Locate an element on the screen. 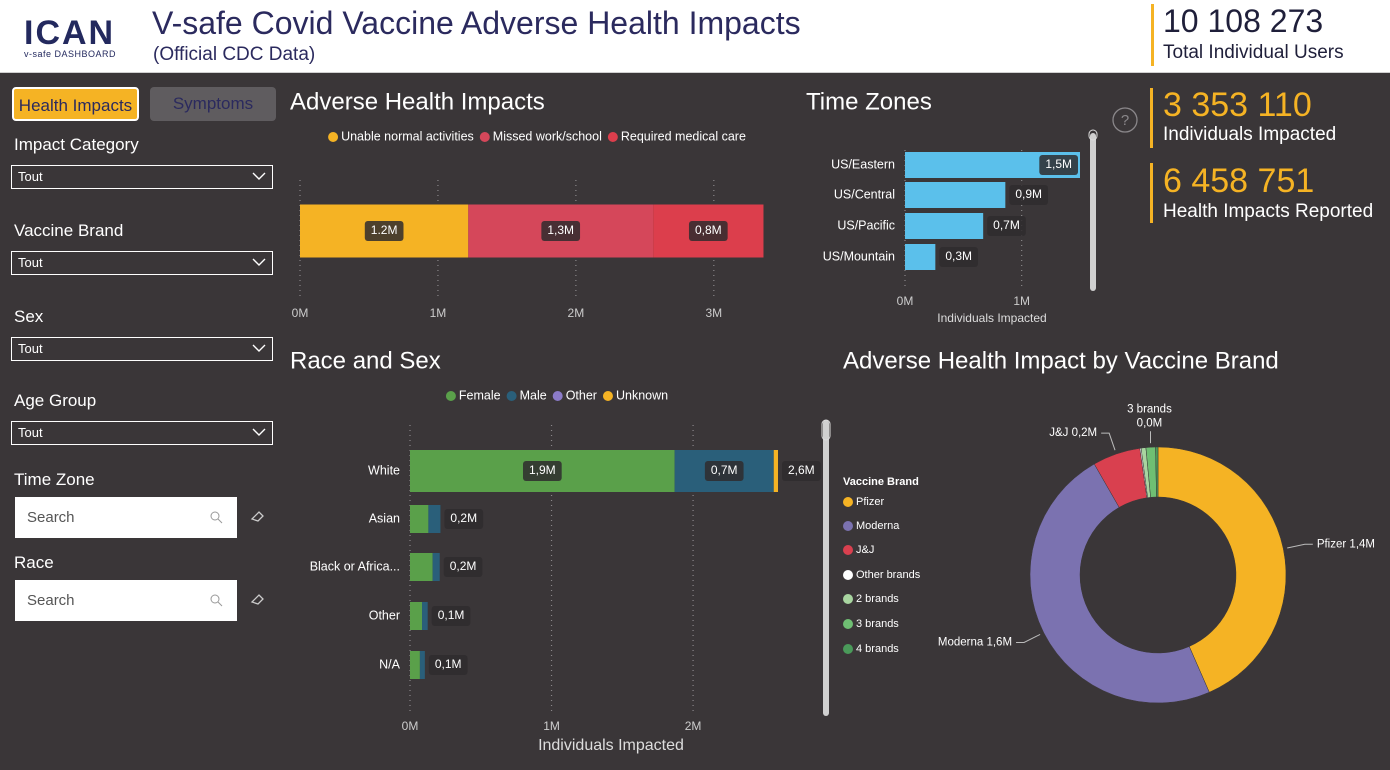 Image resolution: width=1390 pixels, height=770 pixels. help-icon is located at coordinates (1125, 120).